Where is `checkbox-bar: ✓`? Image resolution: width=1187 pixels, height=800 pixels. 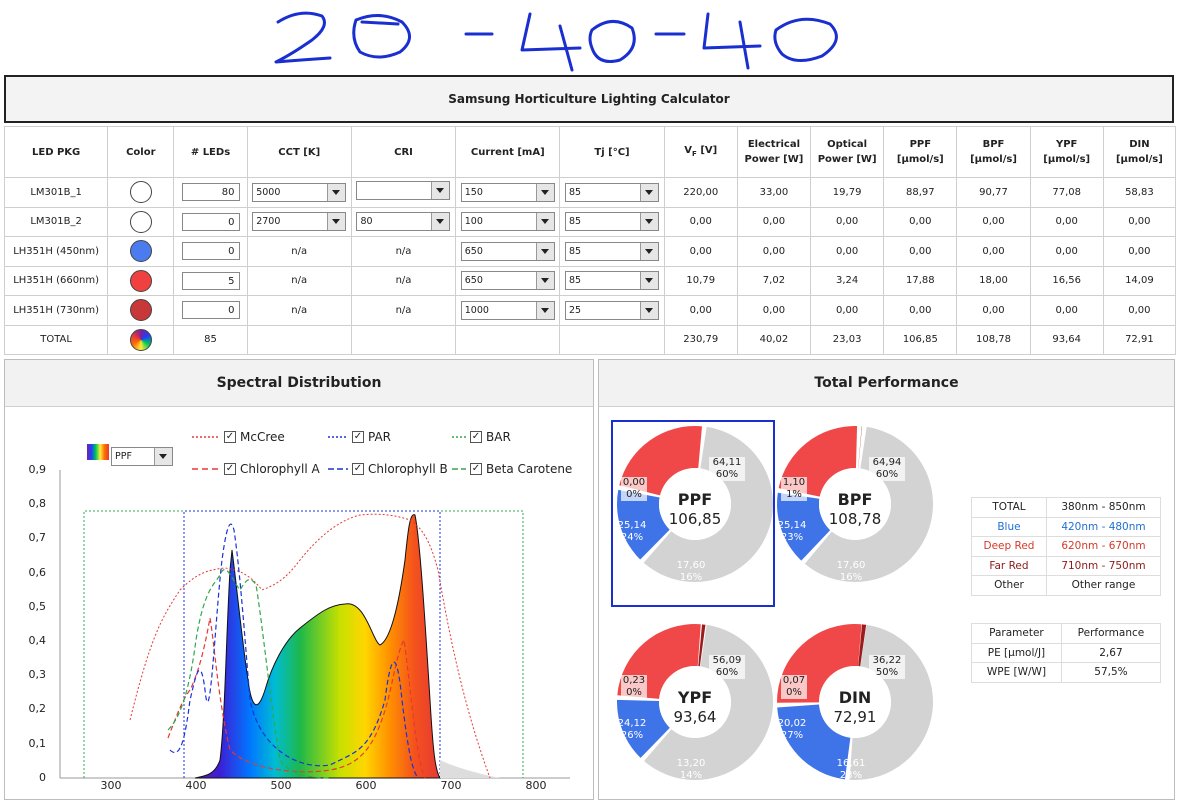
checkbox-bar: ✓ is located at coordinates (476, 437).